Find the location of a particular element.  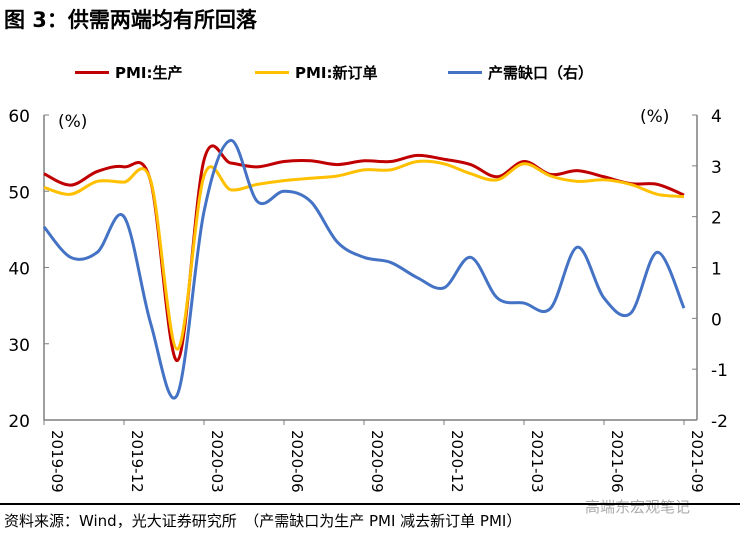

x-tick-label: 2019-12 is located at coordinates (137, 461).